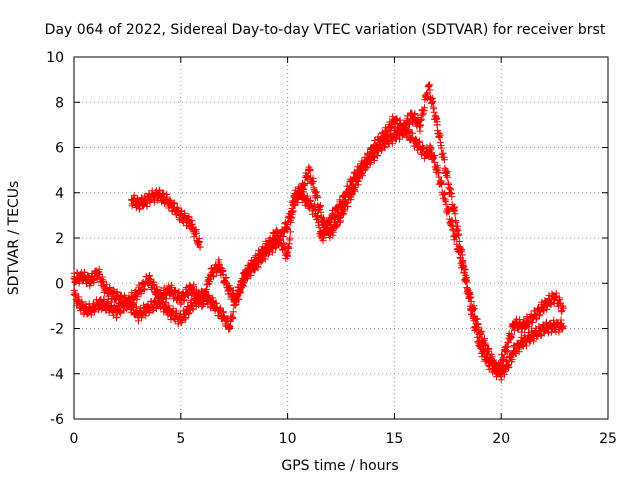 This screenshot has height=480, width=640. I want to click on x-tick-label: 15, so click(394, 439).